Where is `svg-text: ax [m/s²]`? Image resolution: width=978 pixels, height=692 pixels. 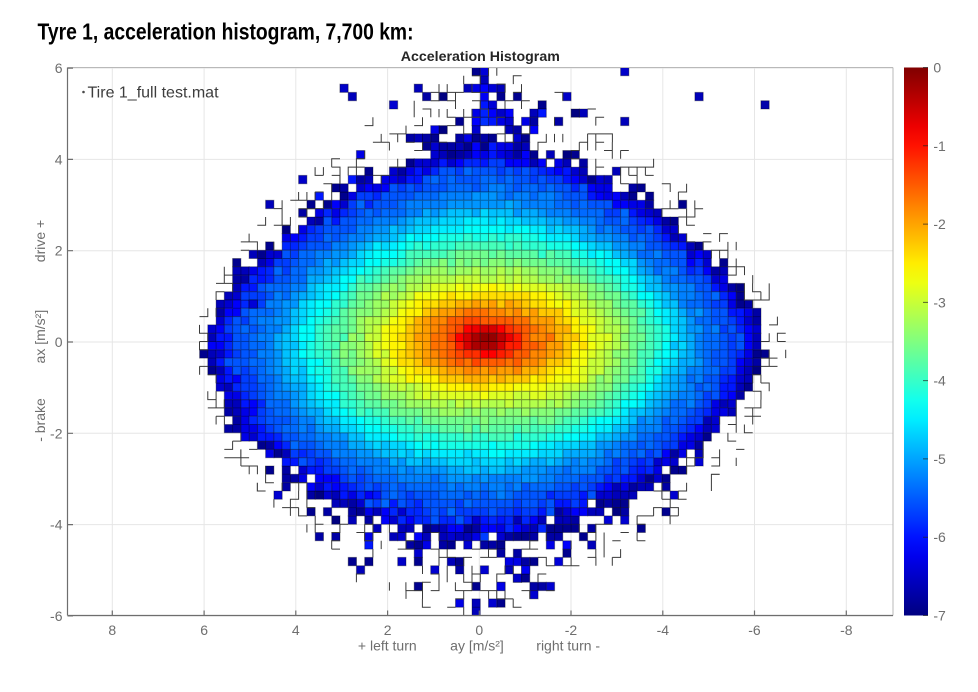
svg-text: ax [m/s²] is located at coordinates (40, 337).